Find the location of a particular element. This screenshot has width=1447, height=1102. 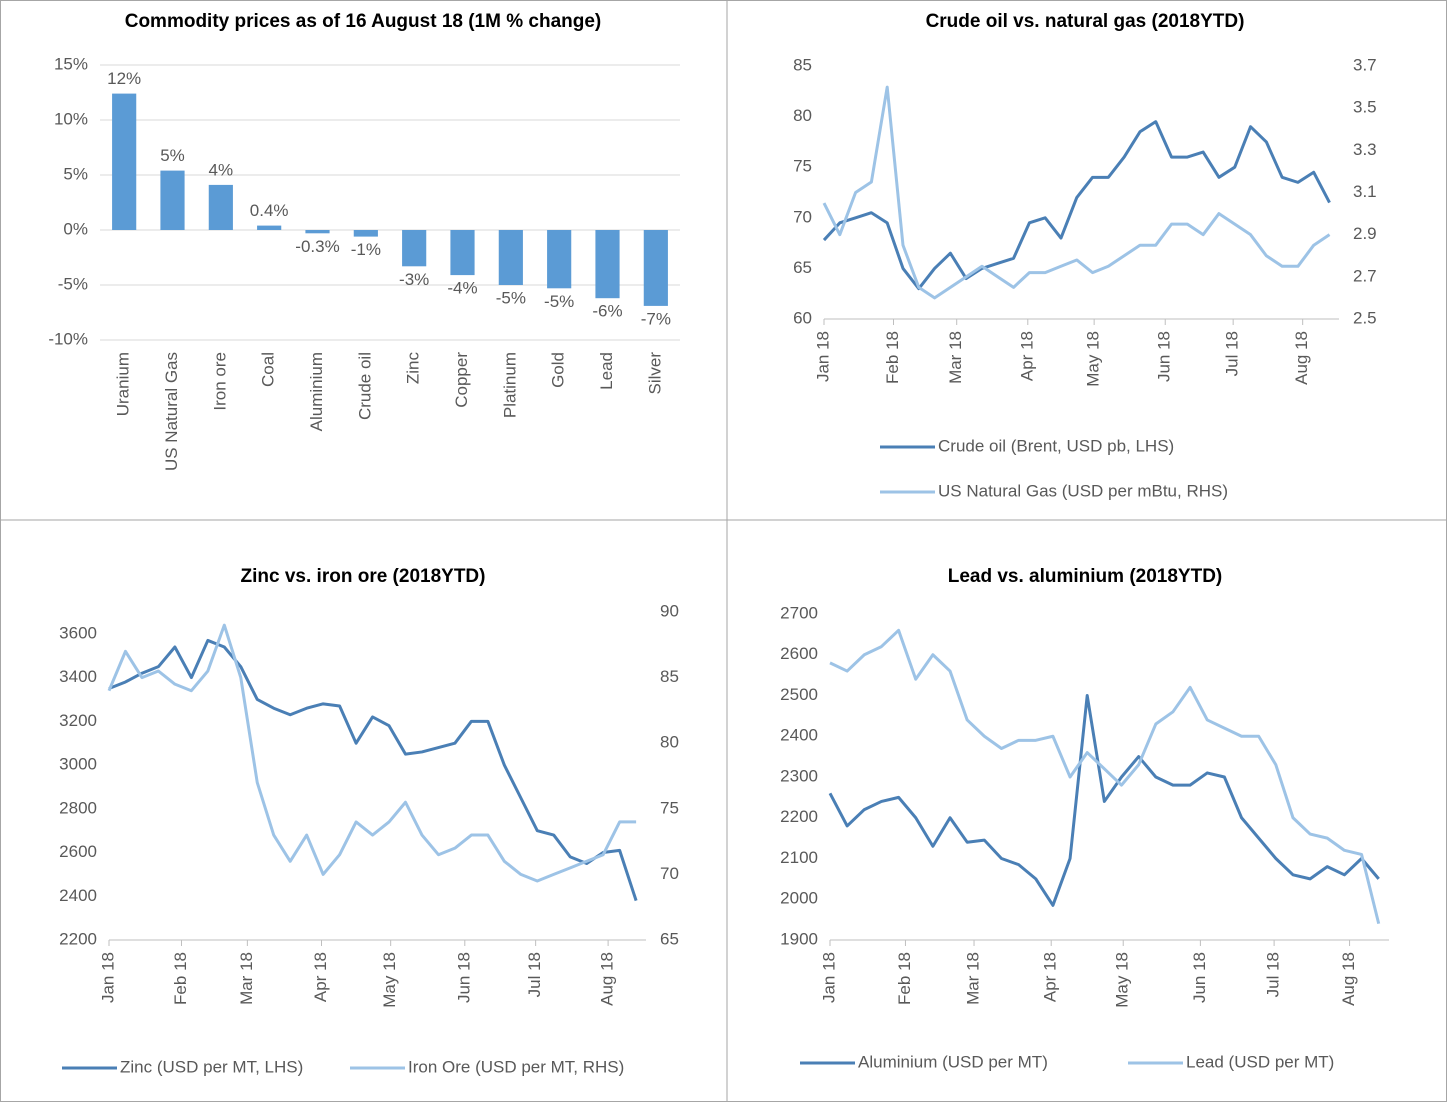

chart-title: Zinc vs. iron ore (2018YTD) is located at coordinates (363, 576).